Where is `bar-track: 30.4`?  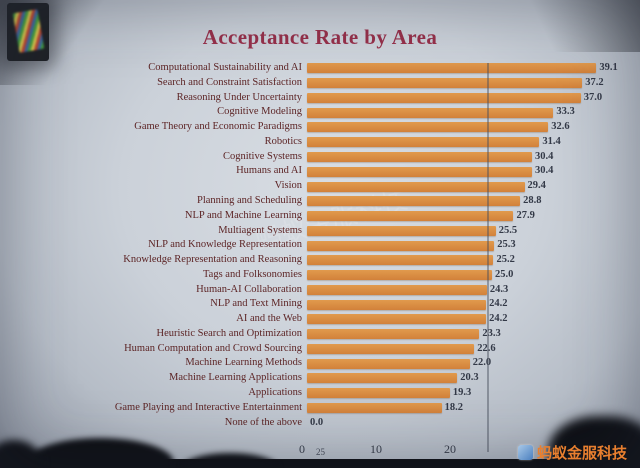
bar-track: 30.4 is located at coordinates (465, 157).